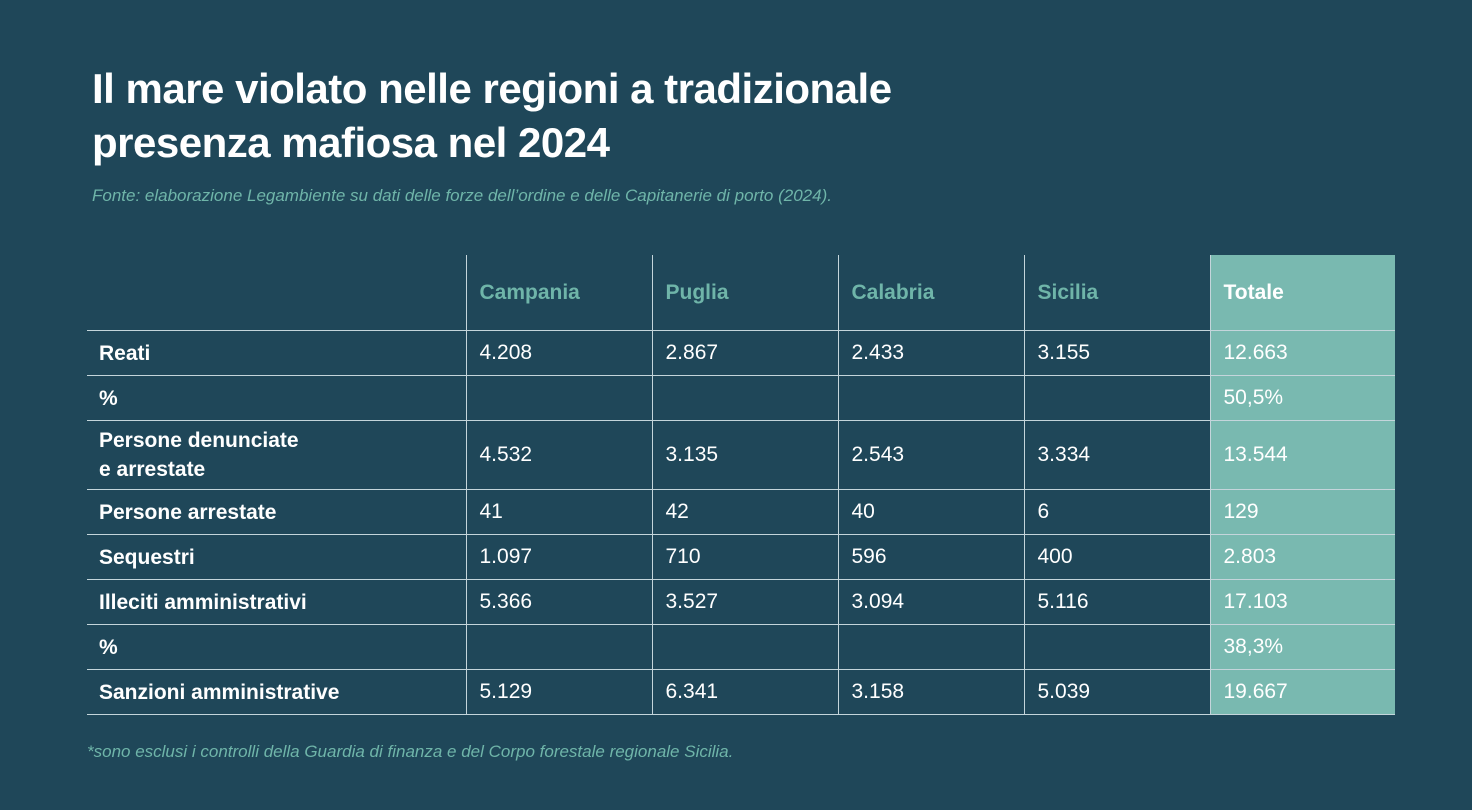 The height and width of the screenshot is (810, 1472). Describe the element at coordinates (930, 293) in the screenshot. I see `column-header-calabria: Calabria` at that location.